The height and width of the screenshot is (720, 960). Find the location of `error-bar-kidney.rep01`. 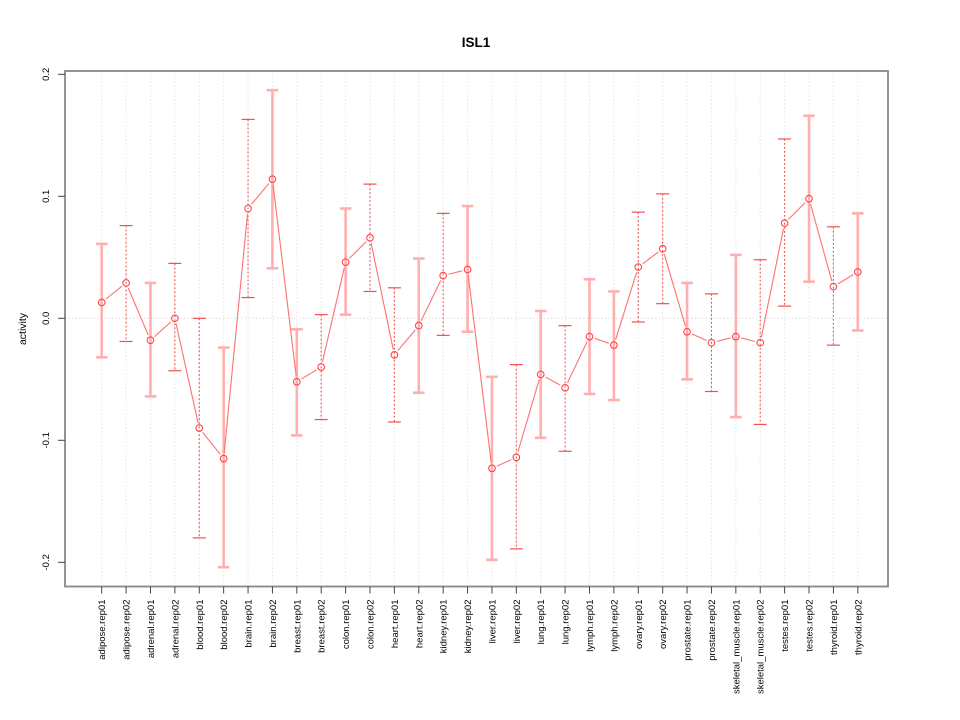

error-bar-kidney.rep01 is located at coordinates (443, 274).